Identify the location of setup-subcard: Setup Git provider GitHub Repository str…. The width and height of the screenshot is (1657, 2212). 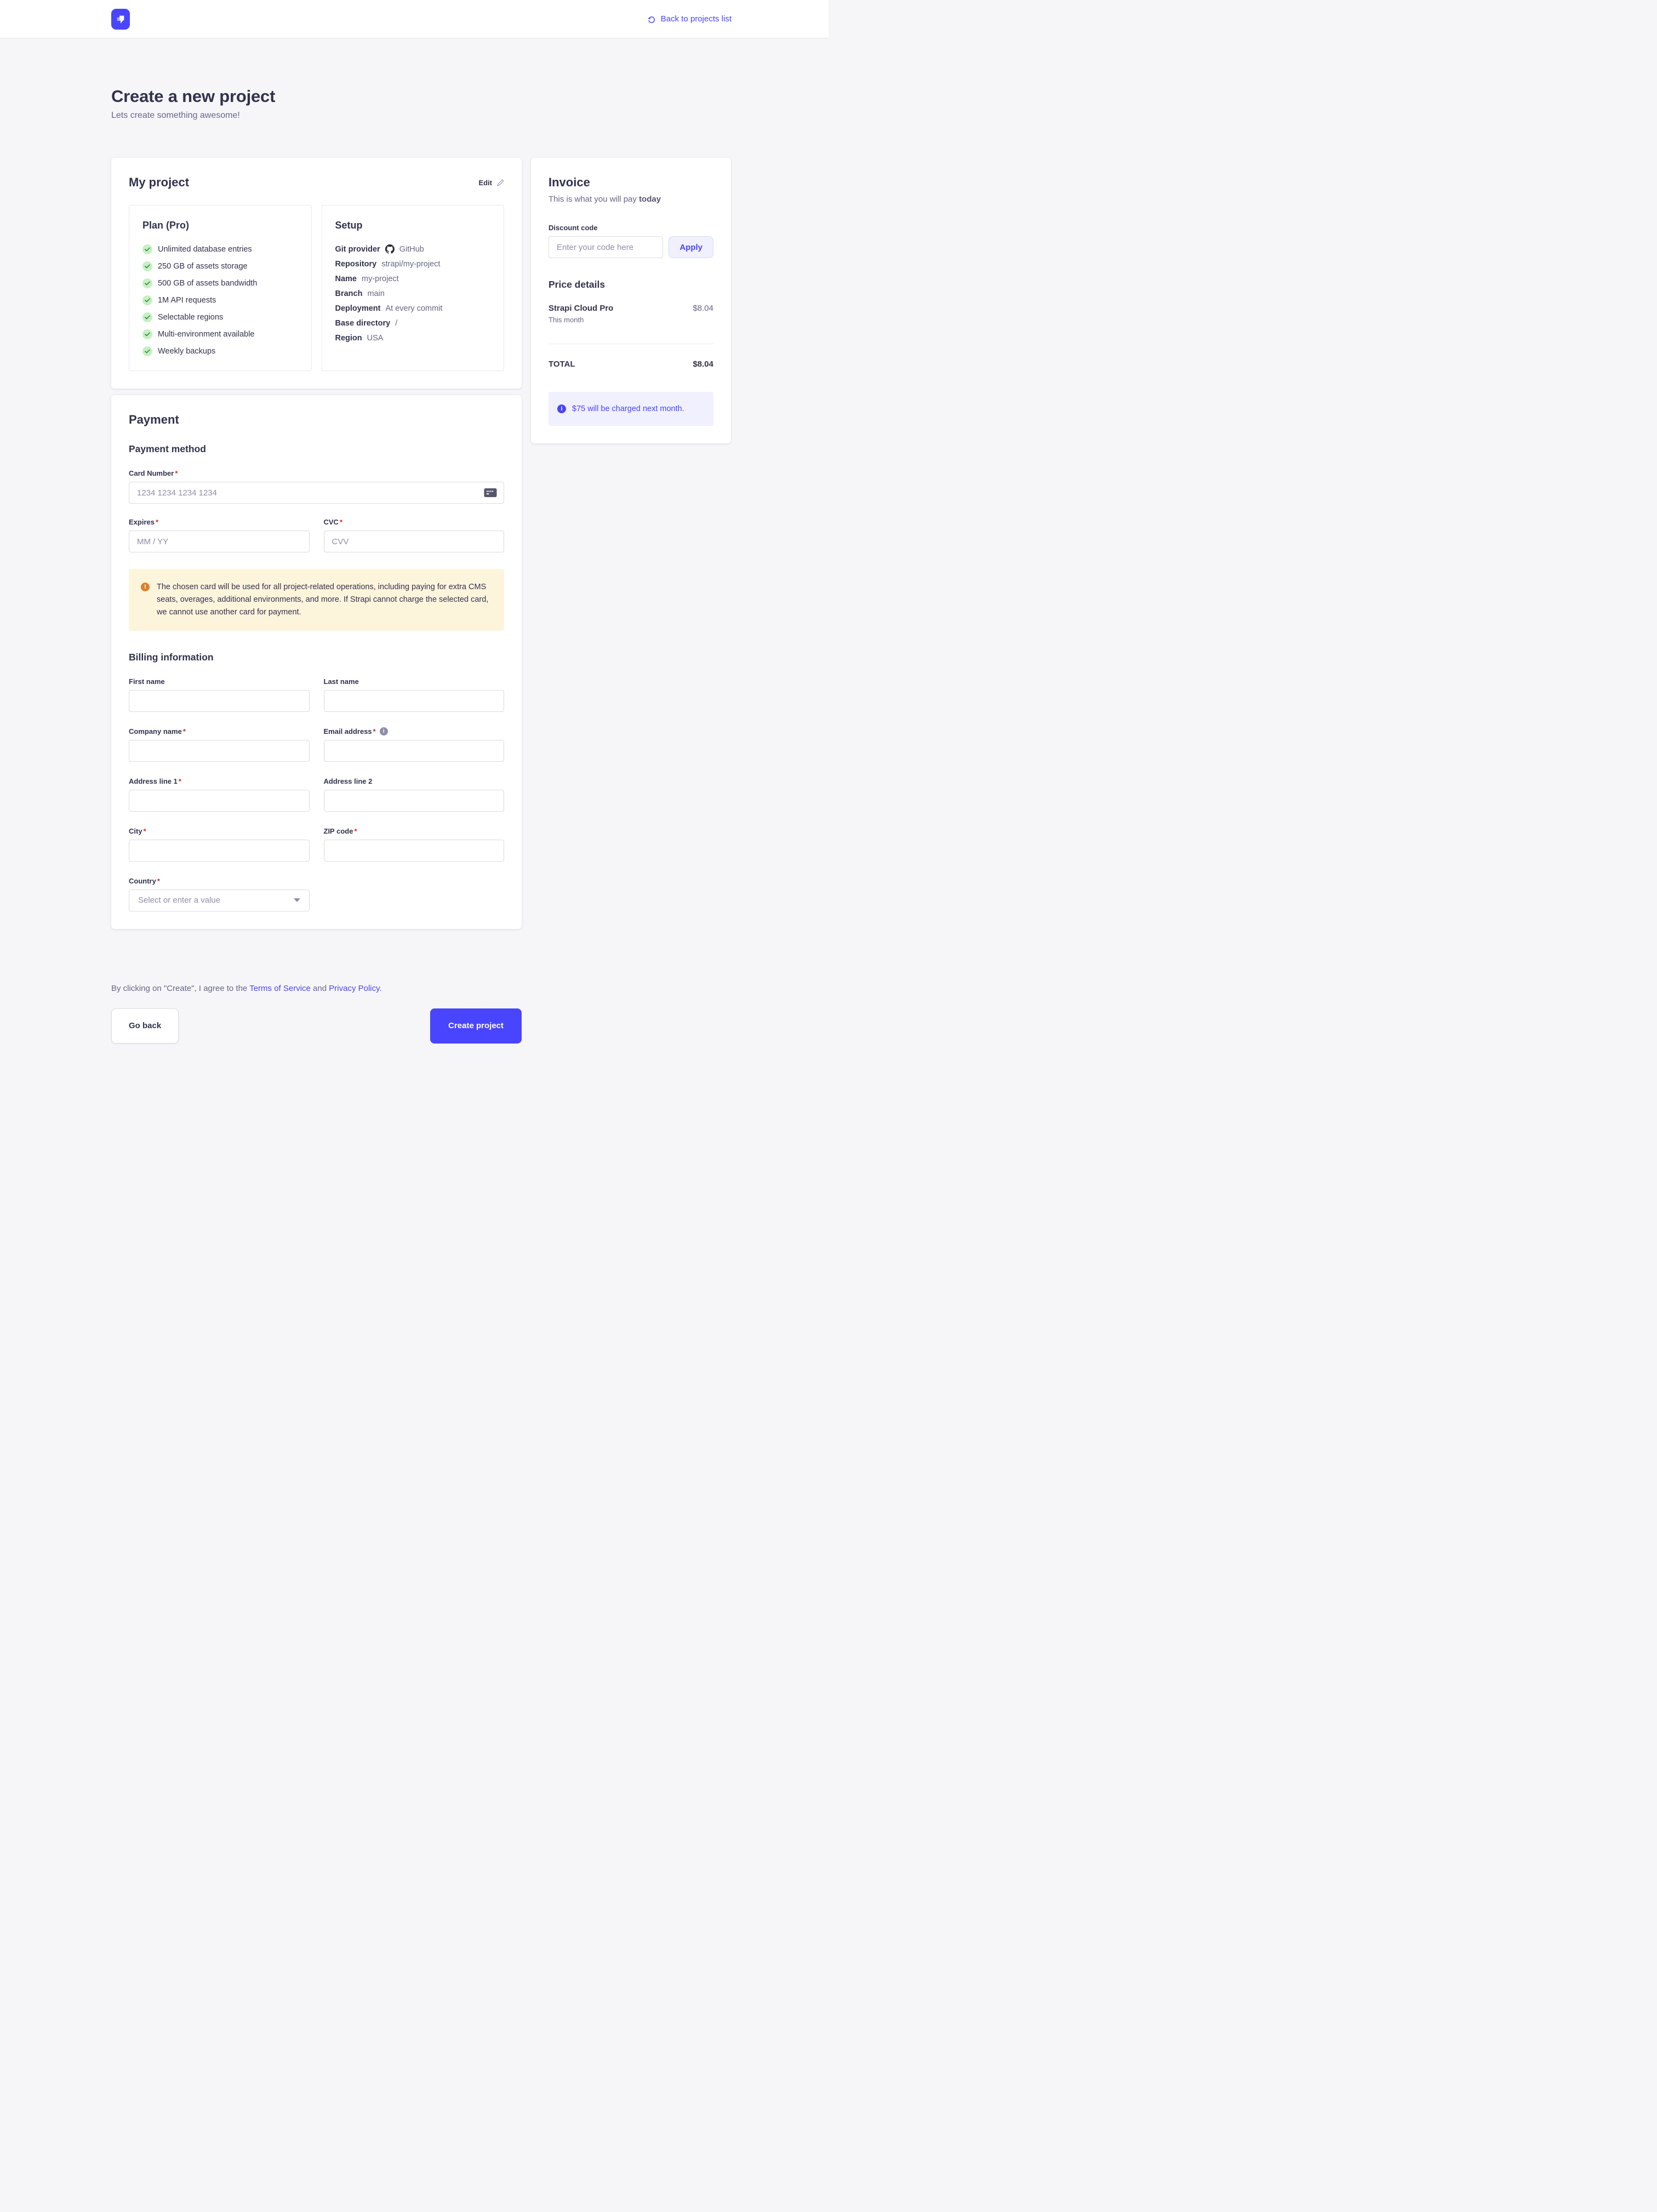
(412, 288).